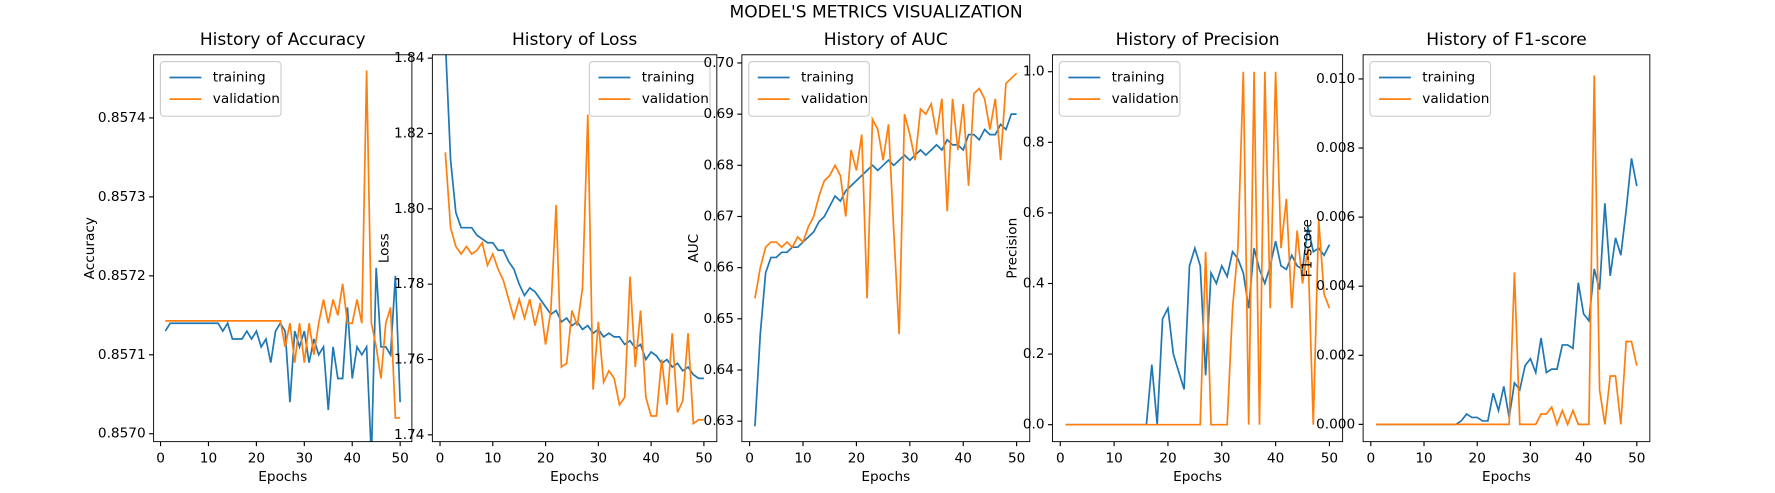 This screenshot has width=1775, height=493. I want to click on y-tick-label: 0.63, so click(719, 421).